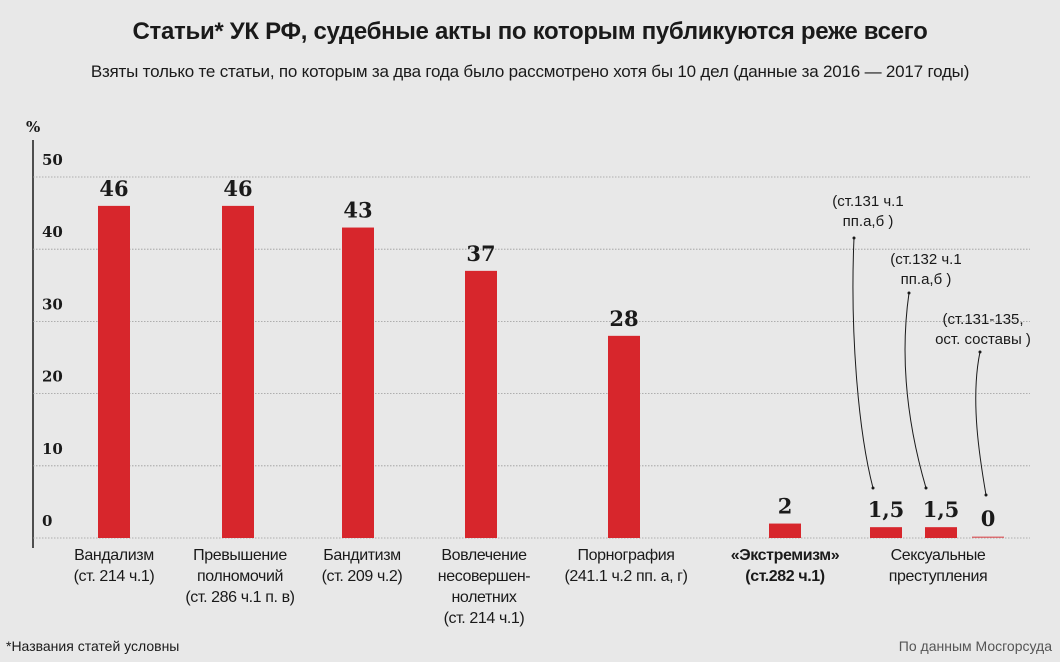 This screenshot has height=662, width=1060. I want to click on category-label-line: (ст.282 ч.1), so click(785, 576).